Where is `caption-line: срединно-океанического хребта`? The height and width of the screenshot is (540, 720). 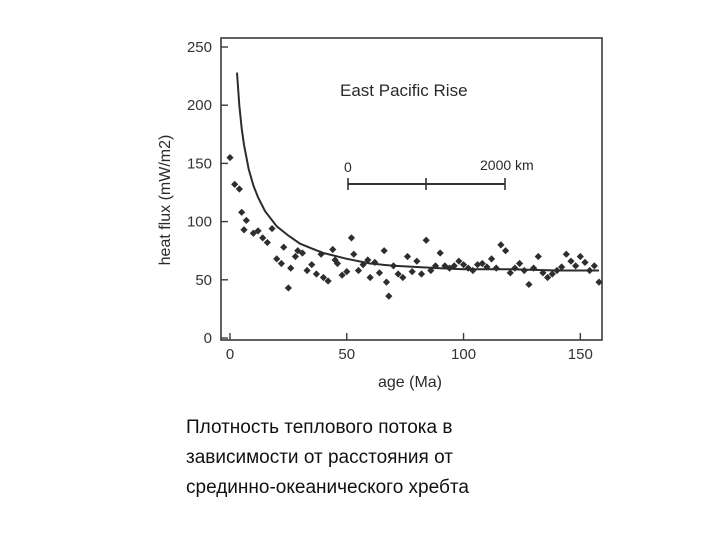
caption-line: срединно-океанического хребта is located at coordinates (327, 487).